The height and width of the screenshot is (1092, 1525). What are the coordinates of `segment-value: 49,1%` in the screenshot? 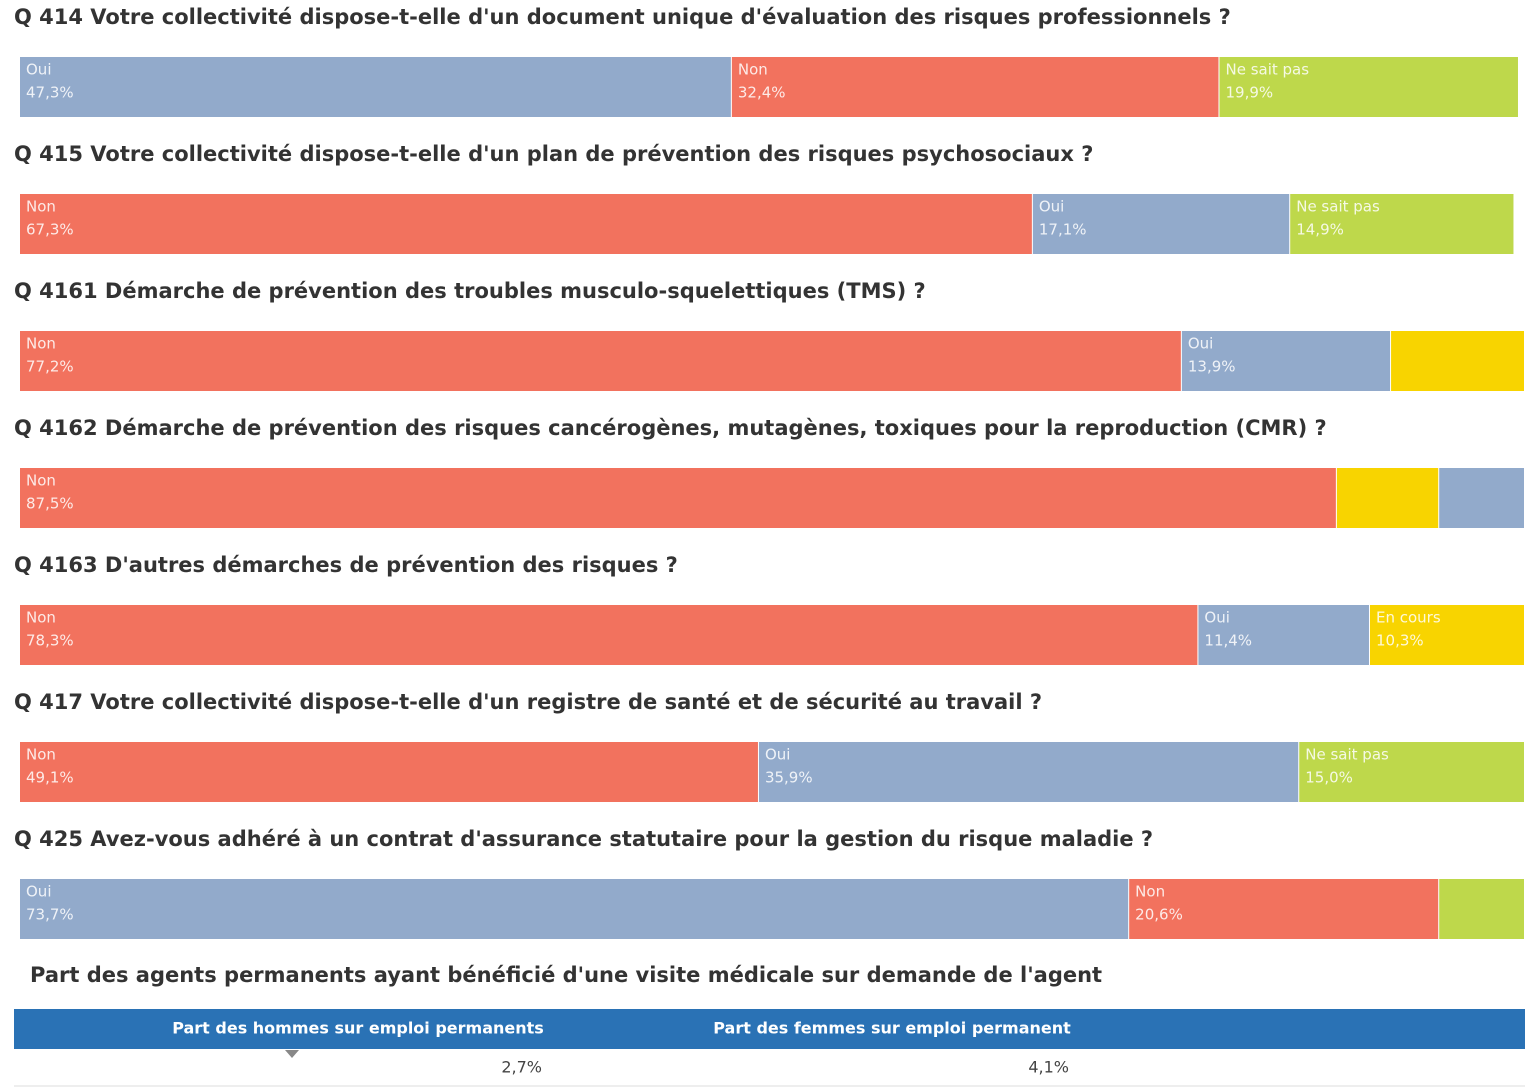 It's located at (50, 778).